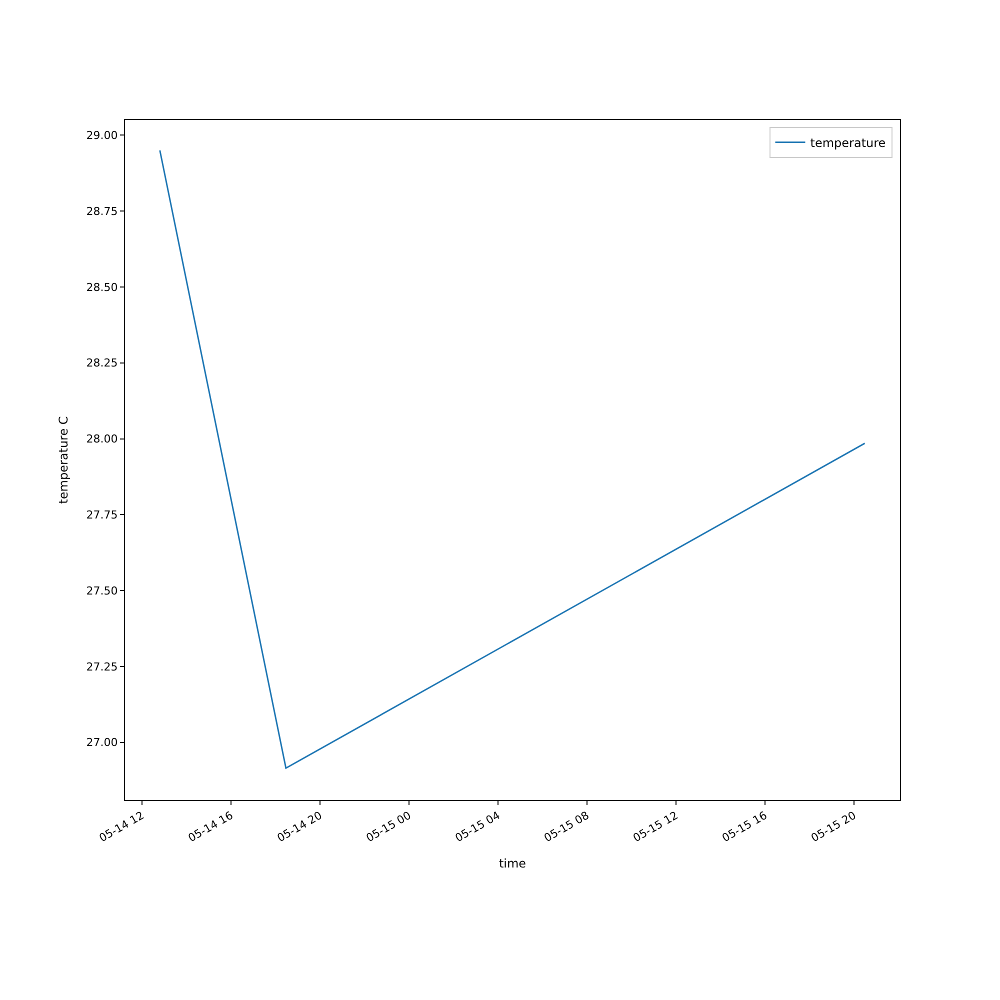 This screenshot has width=1000, height=1000. I want to click on y-axis-title: temperature C, so click(63, 460).